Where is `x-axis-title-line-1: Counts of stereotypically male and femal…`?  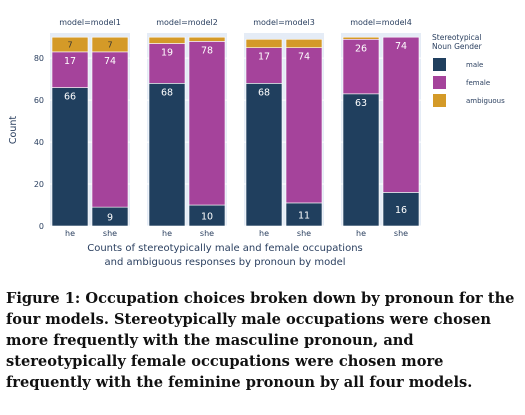
x-axis-title-line-1: Counts of stereotypically male and femal… is located at coordinates (225, 248).